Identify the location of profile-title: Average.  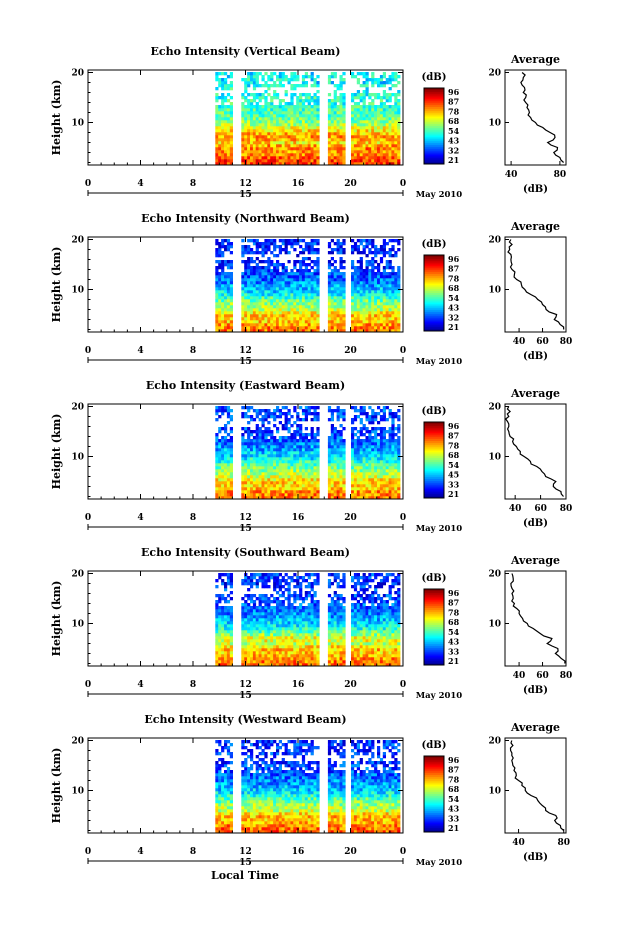
(535, 59).